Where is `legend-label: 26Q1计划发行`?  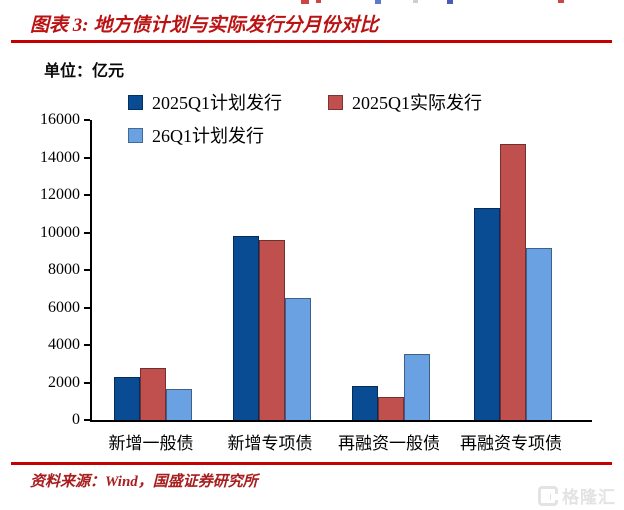 legend-label: 26Q1计划发行 is located at coordinates (208, 136).